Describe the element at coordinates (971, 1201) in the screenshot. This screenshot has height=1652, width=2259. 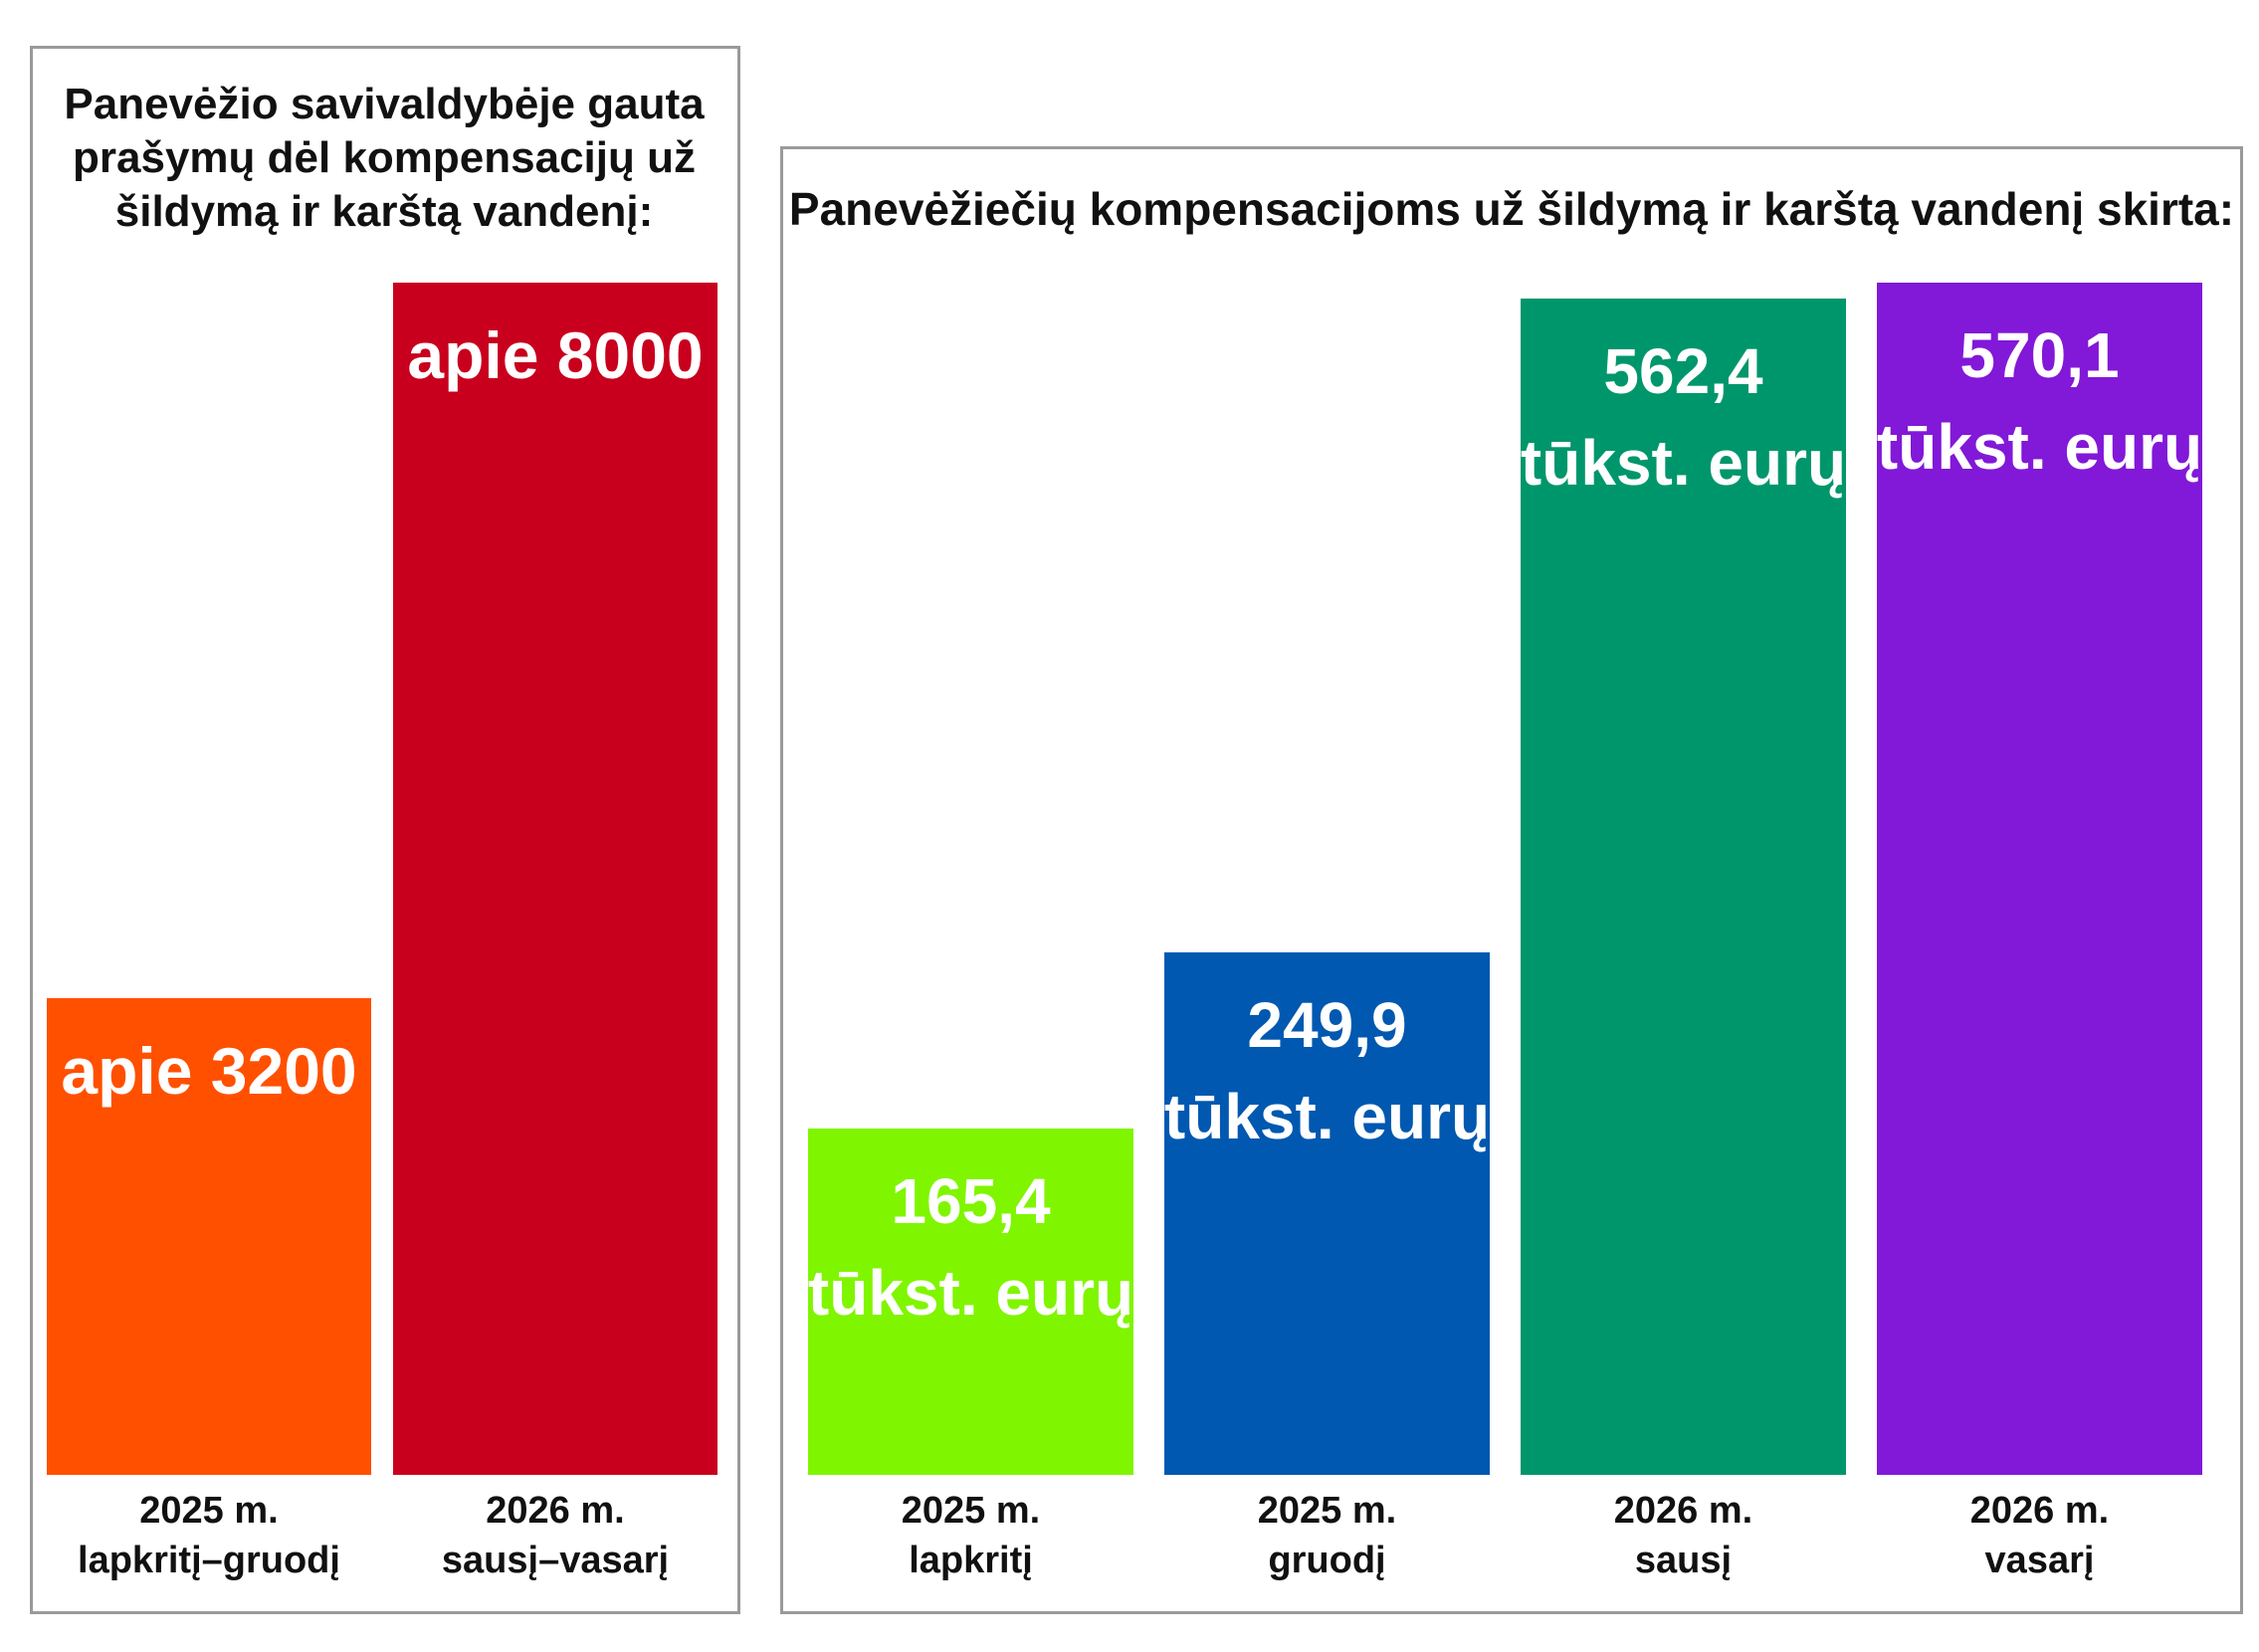
I see `data-label: 165,4` at that location.